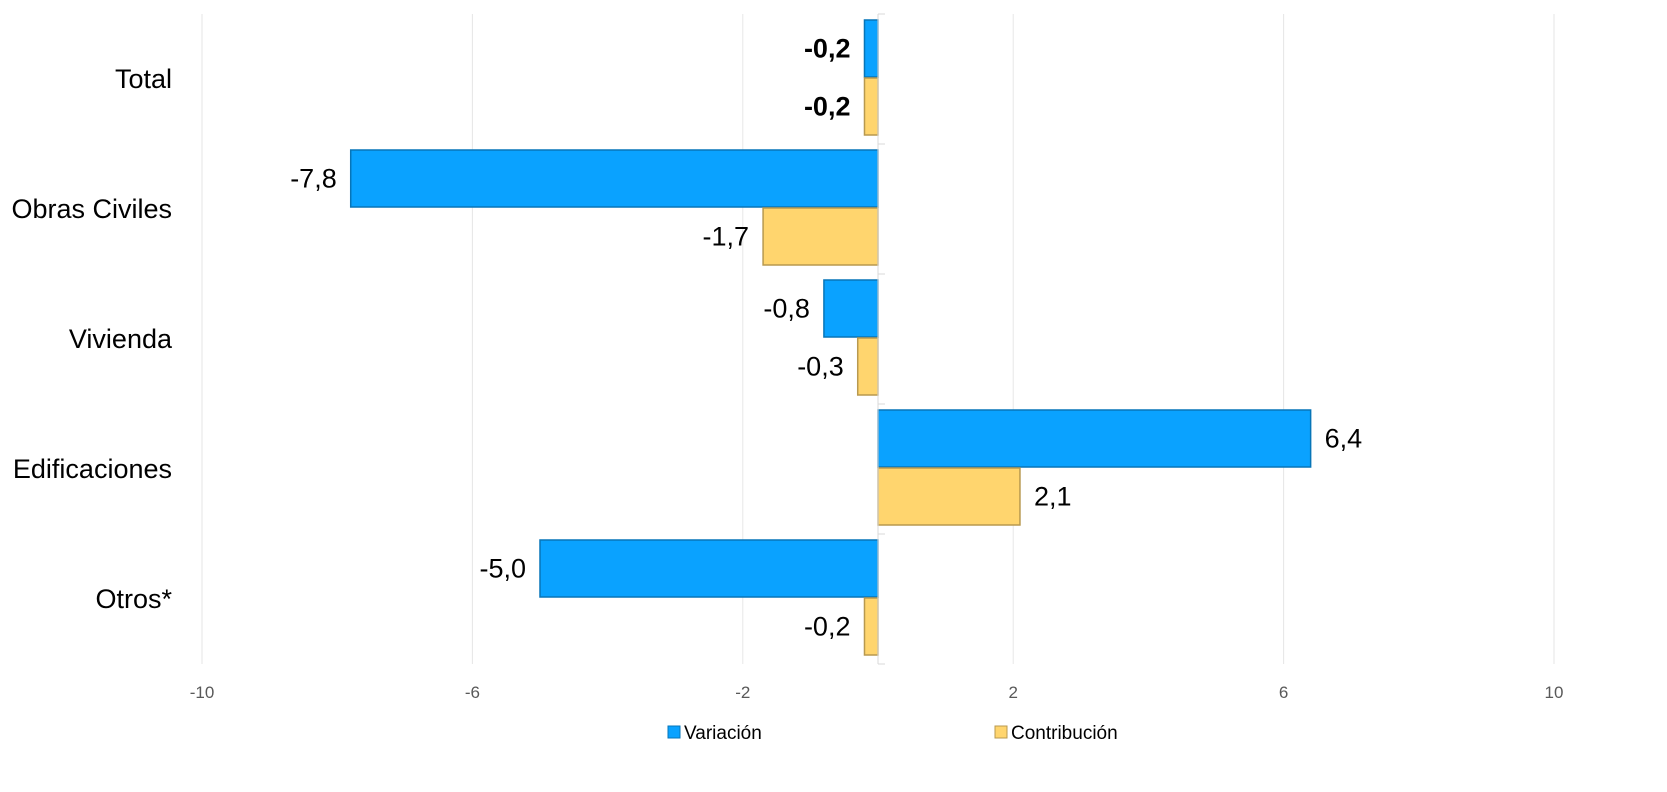 Image resolution: width=1667 pixels, height=792 pixels. Describe the element at coordinates (827, 107) in the screenshot. I see `data-label-contribucion-total: -0,2` at that location.